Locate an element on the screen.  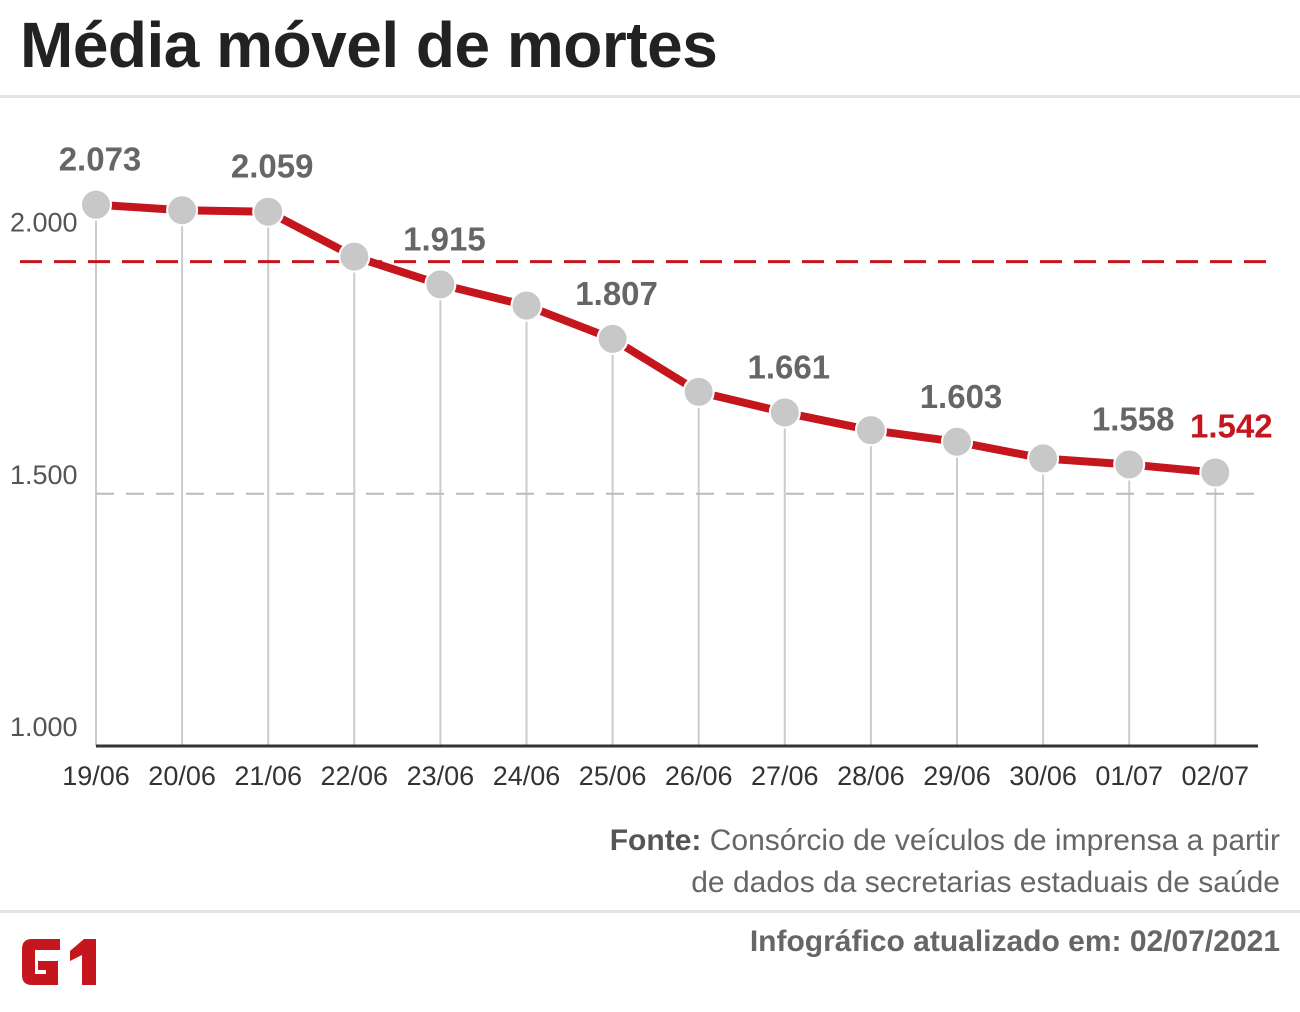
g1-logo is located at coordinates (59, 962).